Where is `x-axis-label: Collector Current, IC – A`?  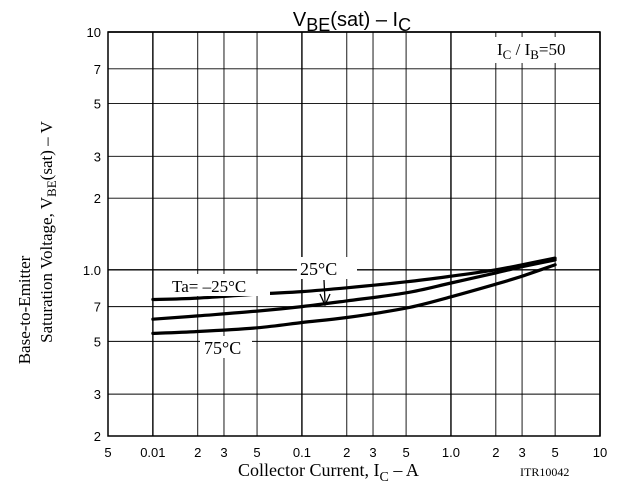 x-axis-label: Collector Current, IC – A is located at coordinates (328, 472).